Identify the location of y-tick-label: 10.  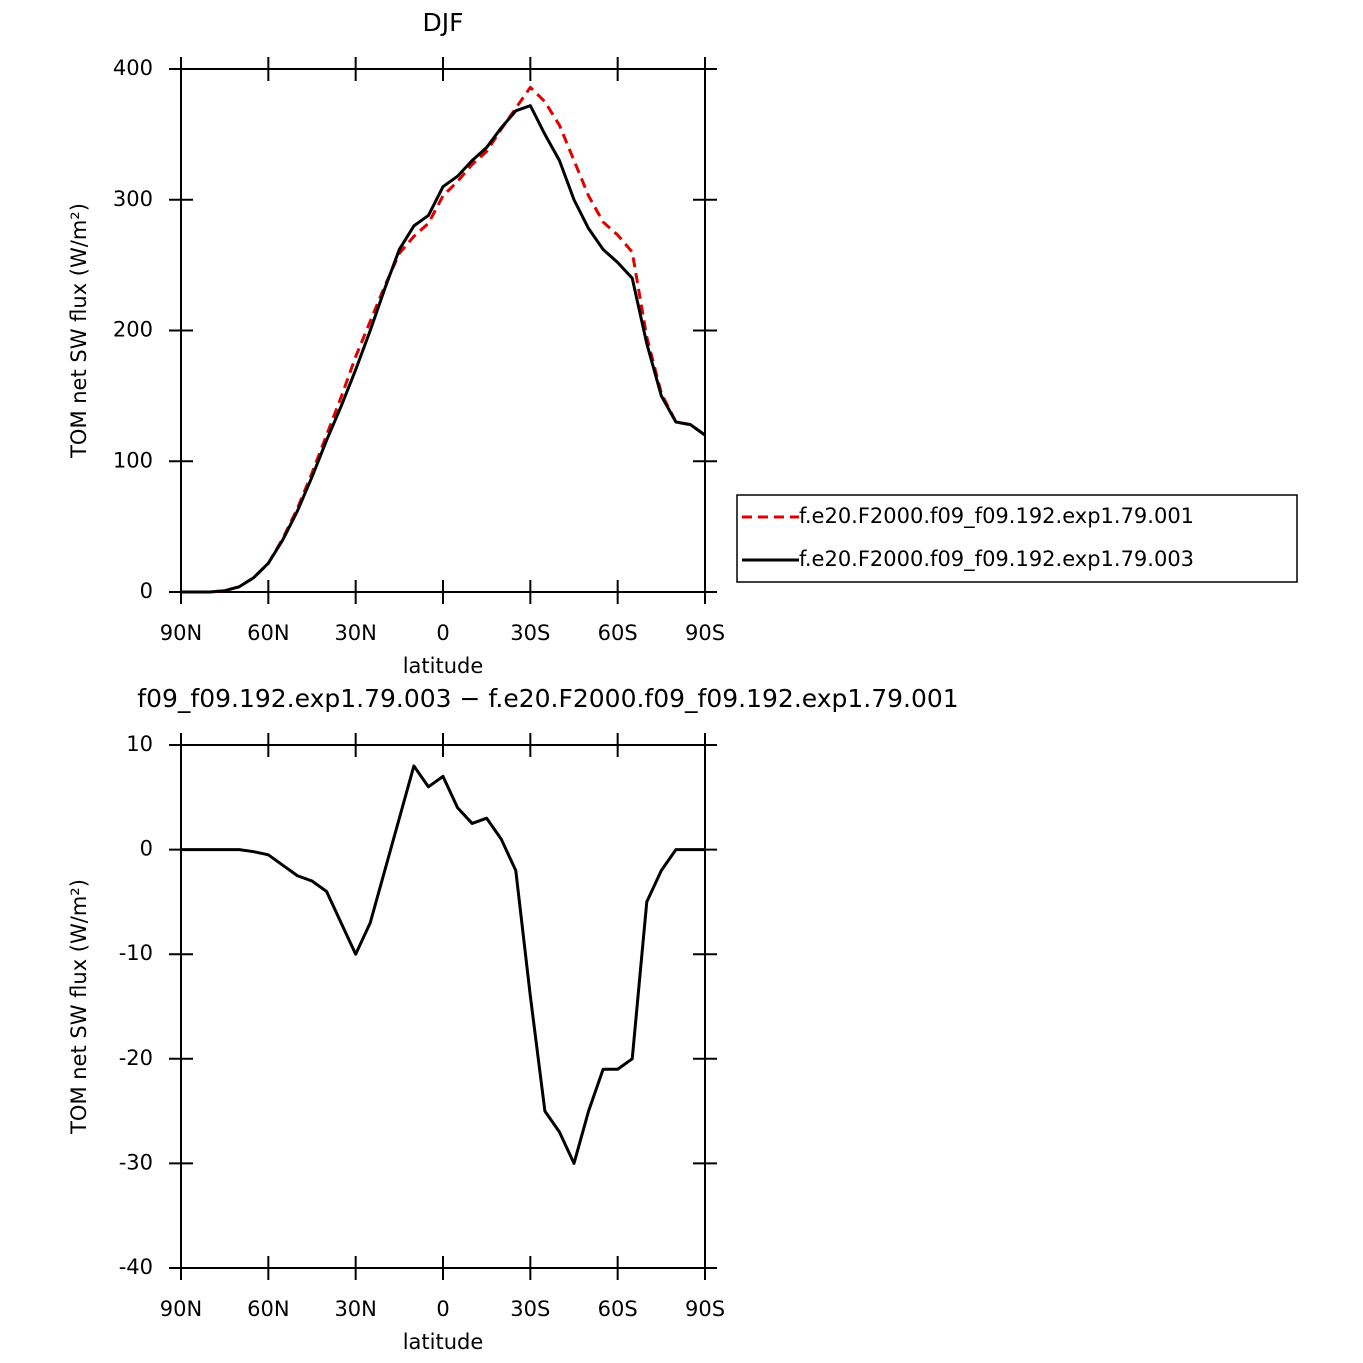
(139, 744).